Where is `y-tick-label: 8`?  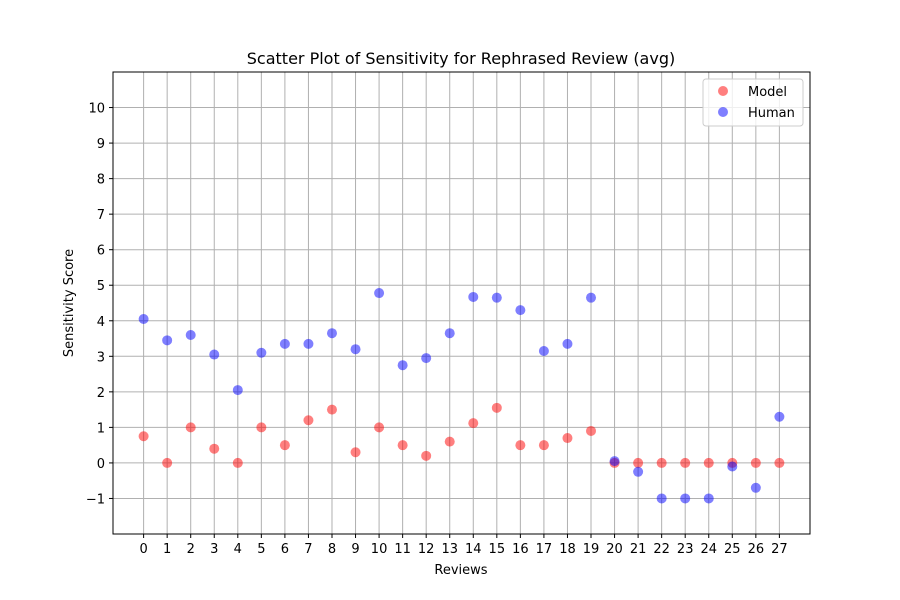
y-tick-label: 8 is located at coordinates (101, 180).